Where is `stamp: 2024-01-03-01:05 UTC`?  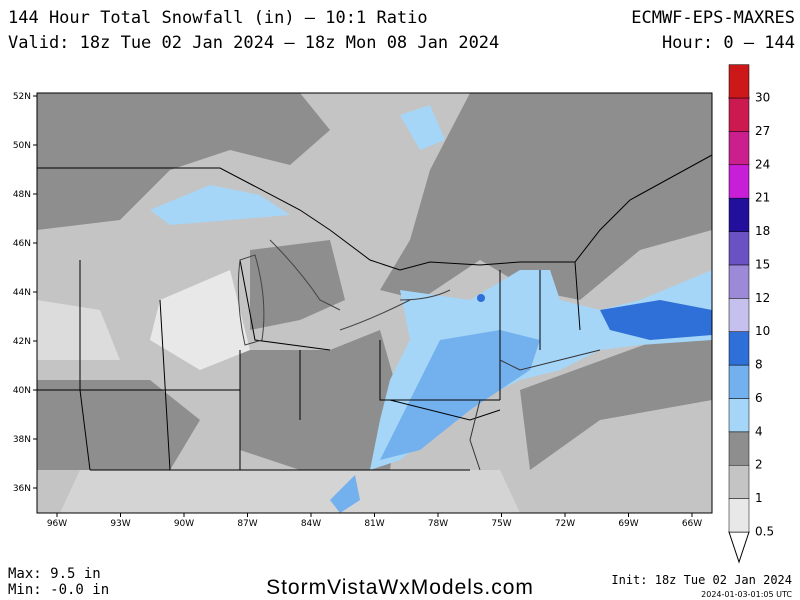 stamp: 2024-01-03-01:05 UTC is located at coordinates (746, 594).